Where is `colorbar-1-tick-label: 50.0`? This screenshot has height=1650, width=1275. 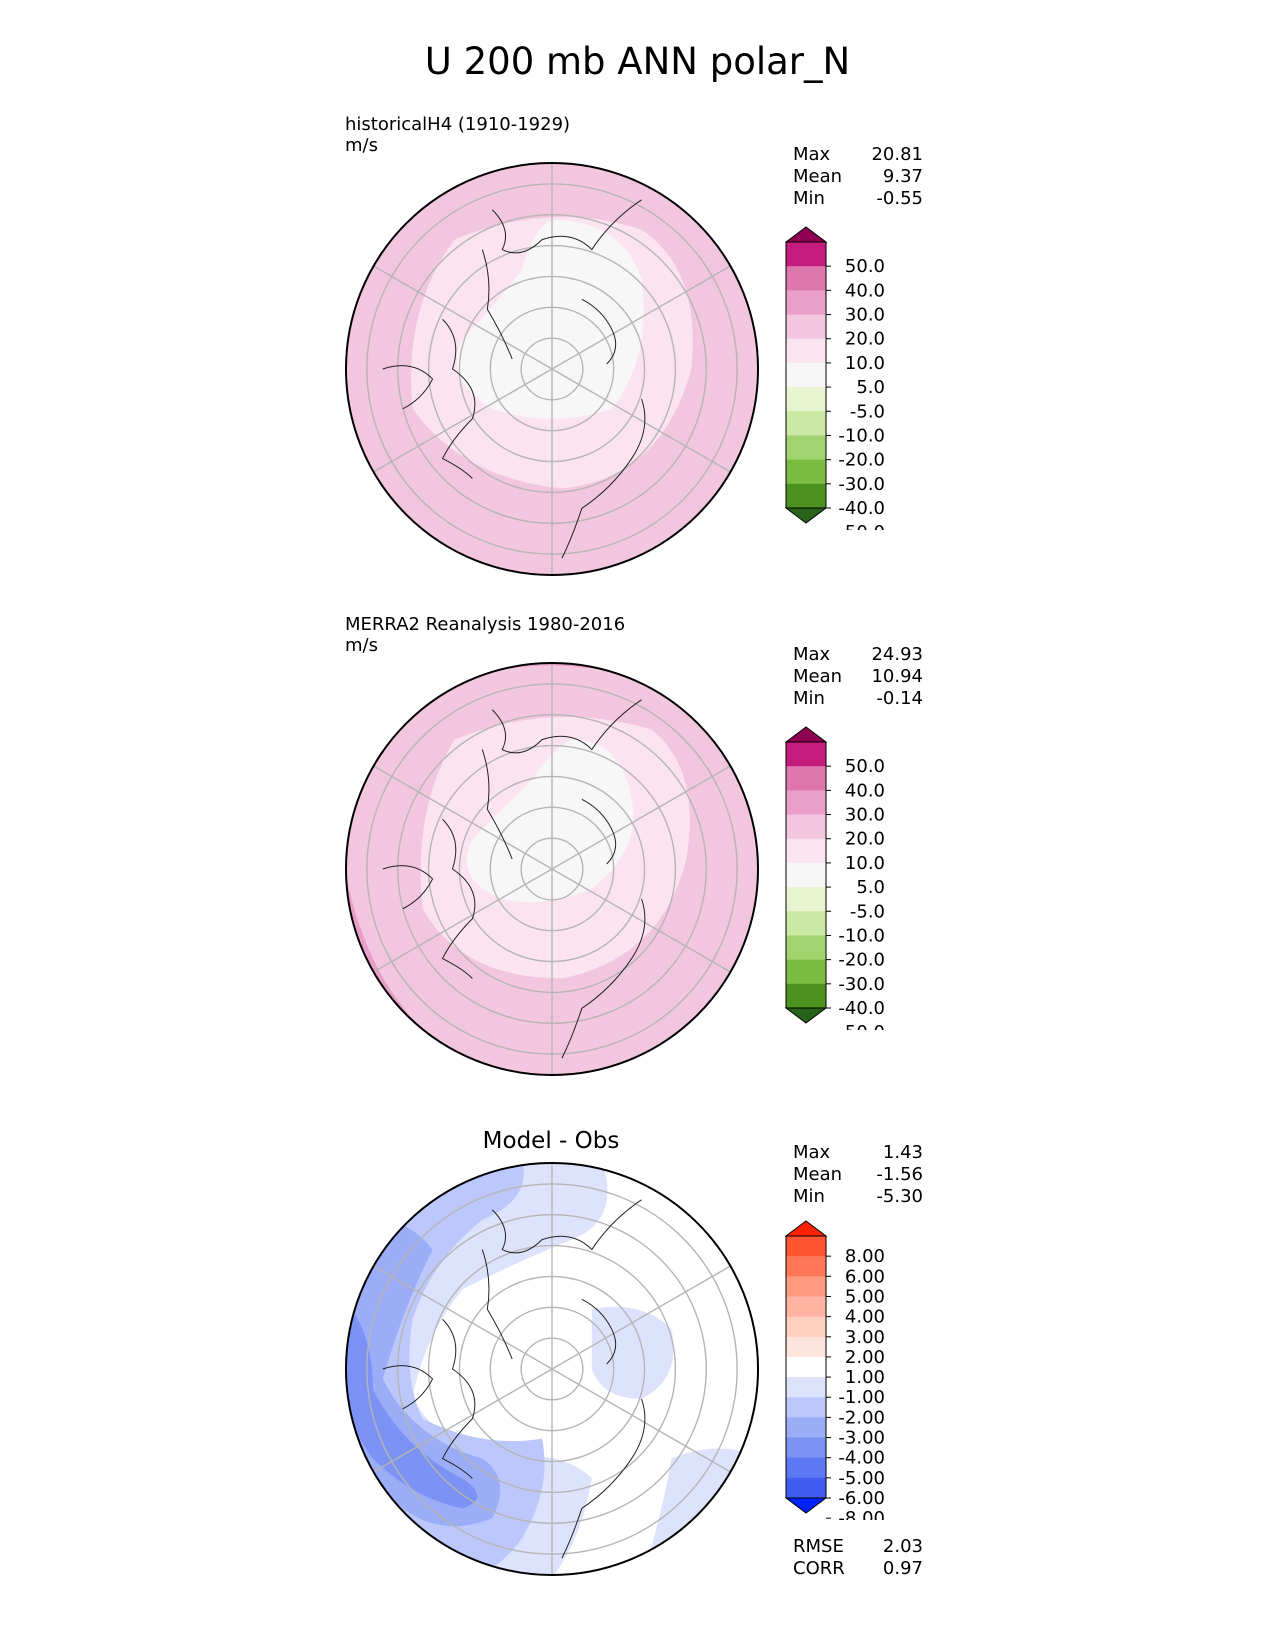 colorbar-1-tick-label: 50.0 is located at coordinates (865, 266).